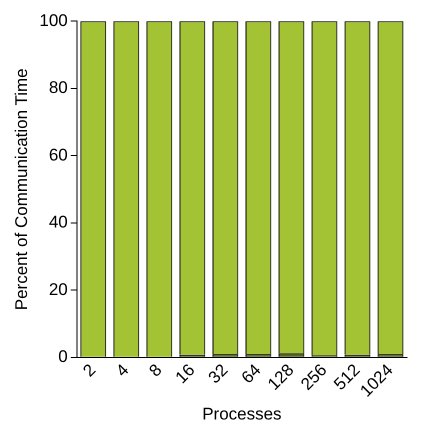 The image size is (425, 433). I want to click on x-tick-label: 8, so click(155, 370).